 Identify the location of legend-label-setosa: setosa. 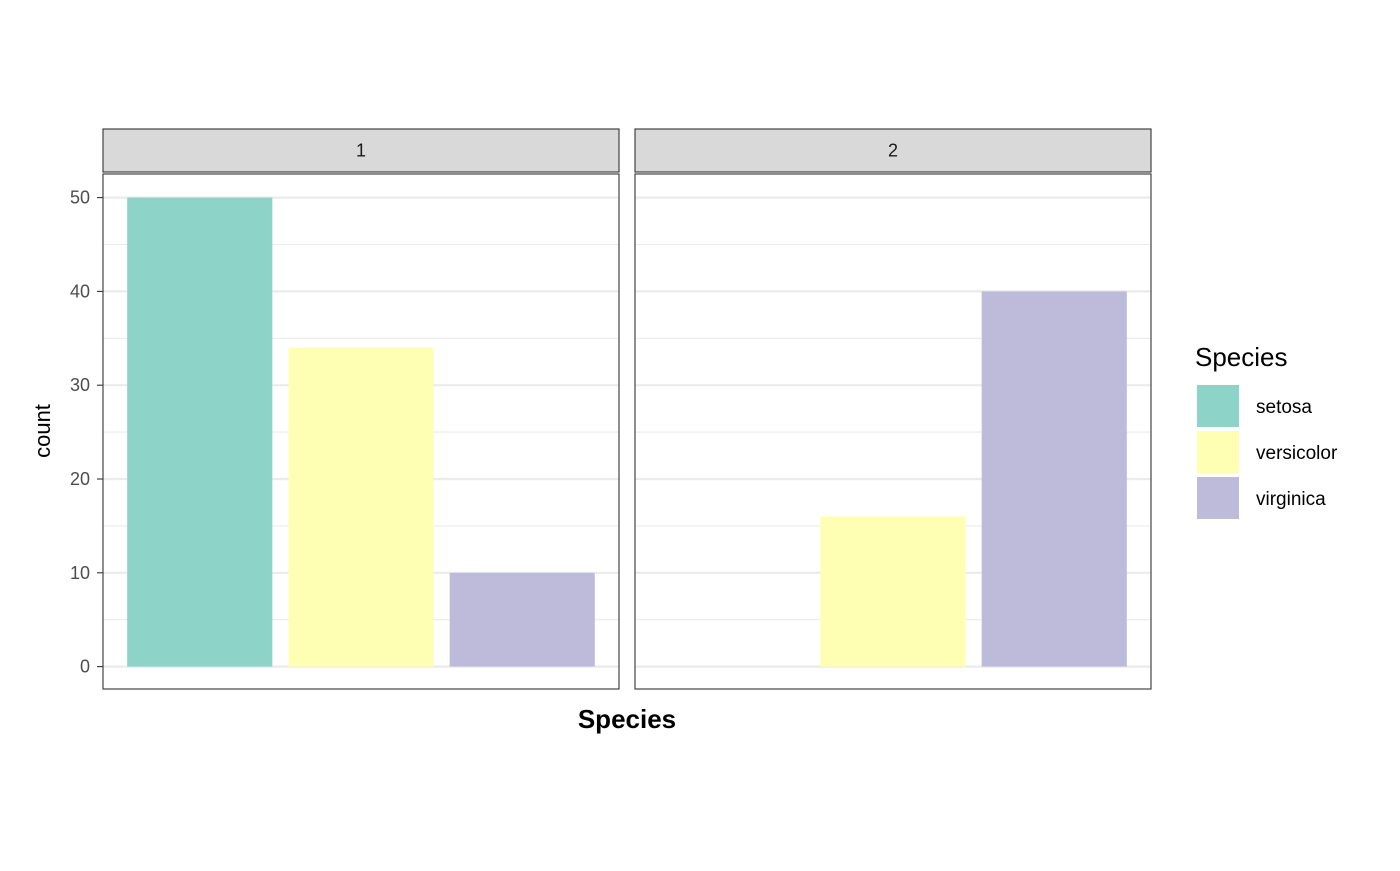
(1284, 407).